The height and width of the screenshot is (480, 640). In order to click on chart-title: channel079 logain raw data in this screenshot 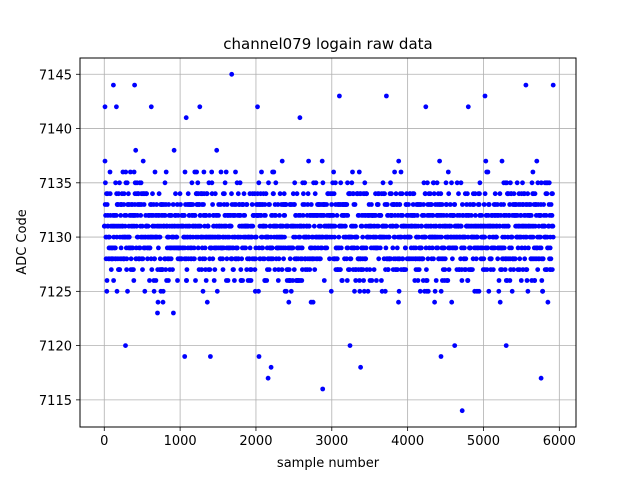, I will do `click(327, 44)`.